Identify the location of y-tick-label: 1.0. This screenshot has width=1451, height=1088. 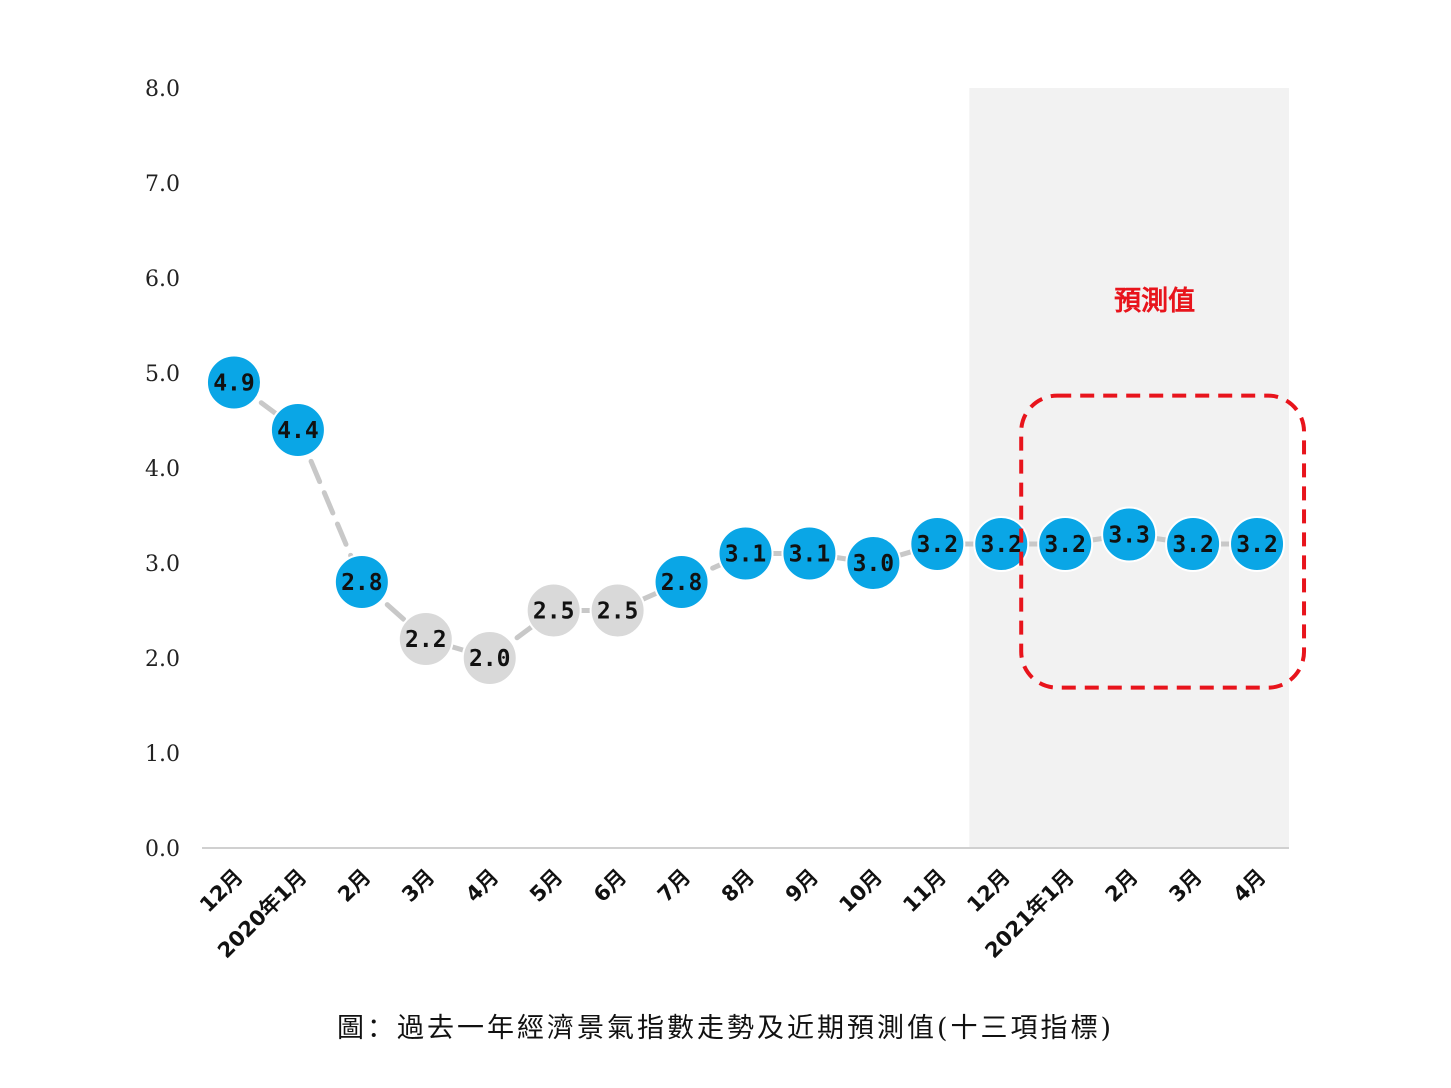
(162, 754).